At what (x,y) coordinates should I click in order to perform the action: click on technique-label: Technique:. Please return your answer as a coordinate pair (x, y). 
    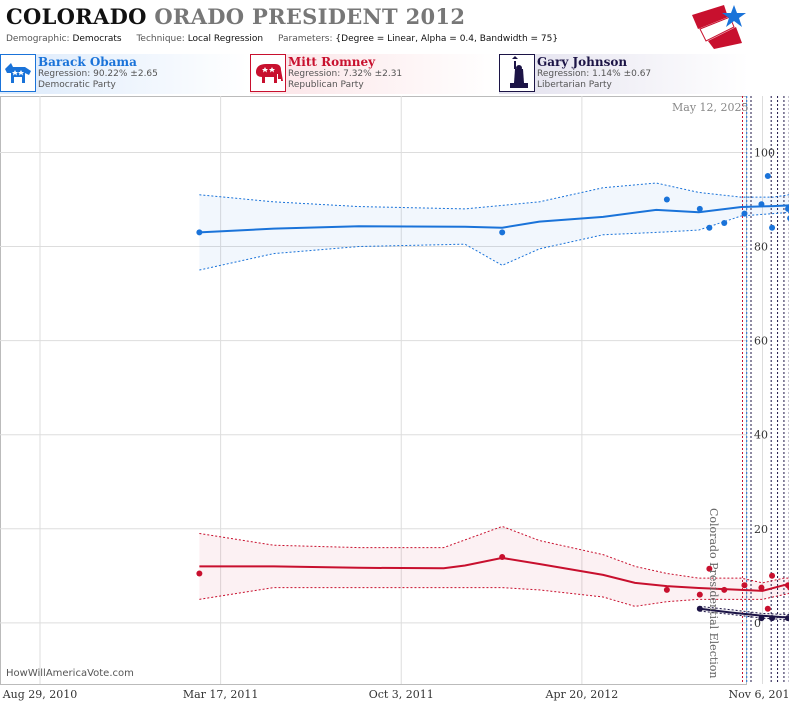
    Looking at the image, I should click on (160, 39).